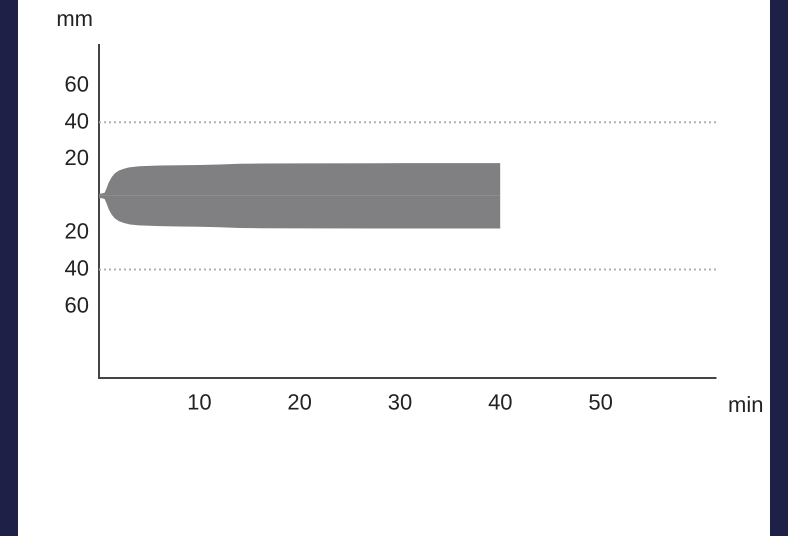 This screenshot has width=788, height=536. I want to click on x-tick-label: 20, so click(299, 401).